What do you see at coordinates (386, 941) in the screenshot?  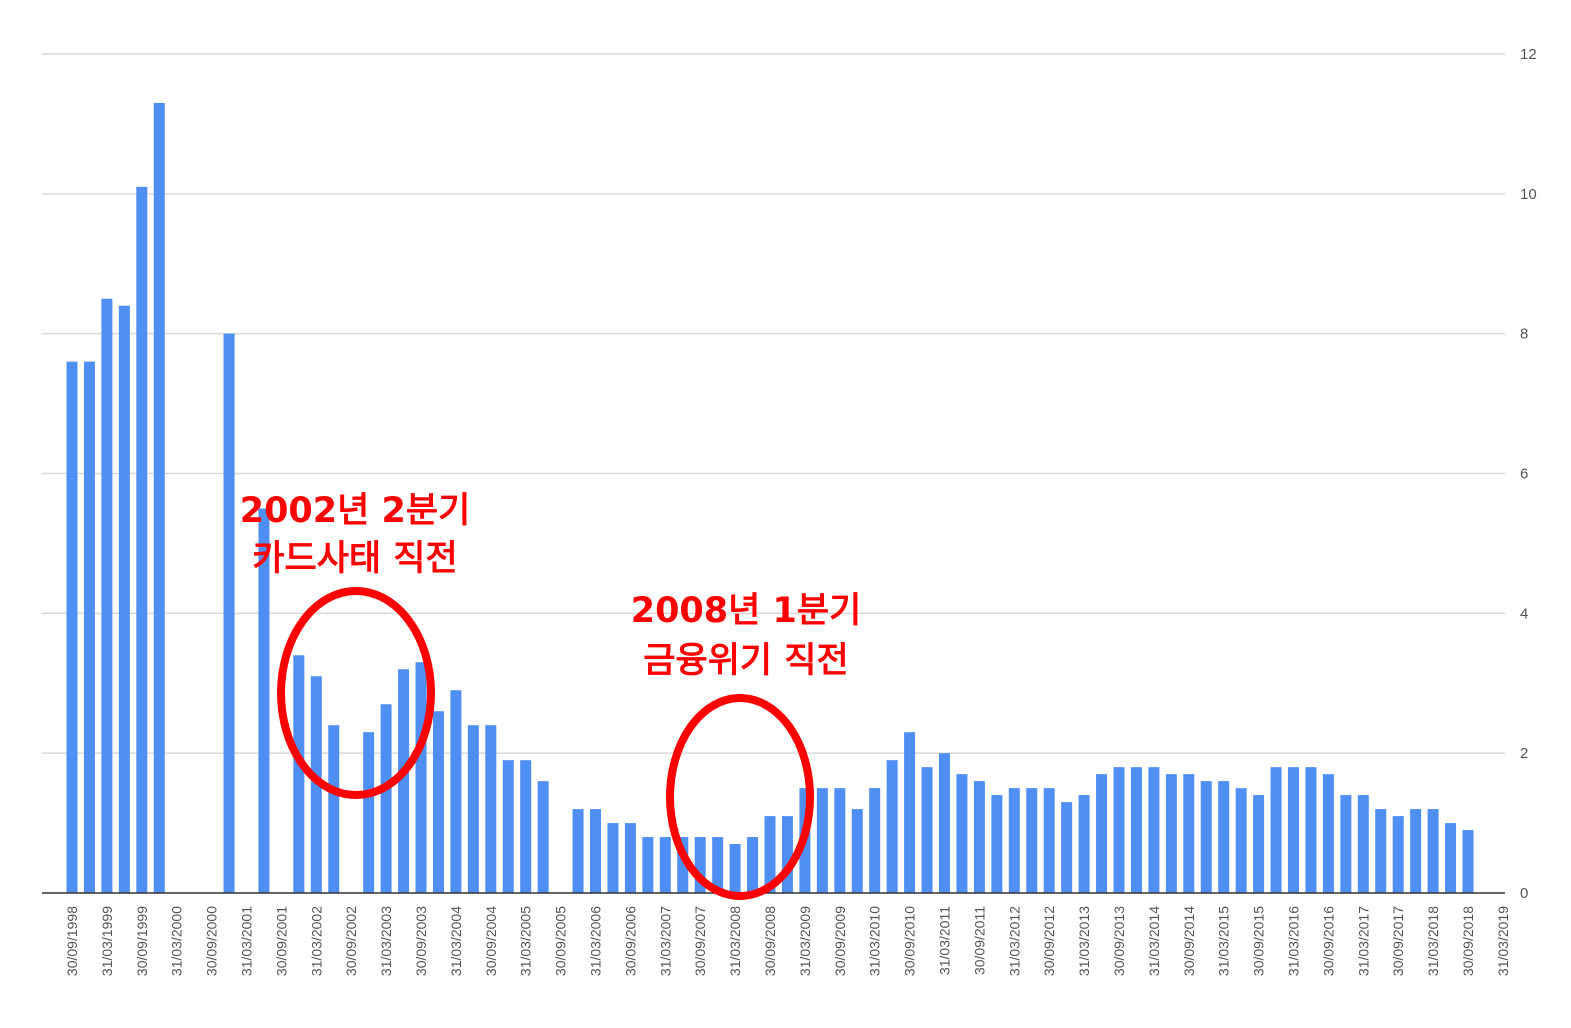 I see `x-tick-label: 31/03/2003` at bounding box center [386, 941].